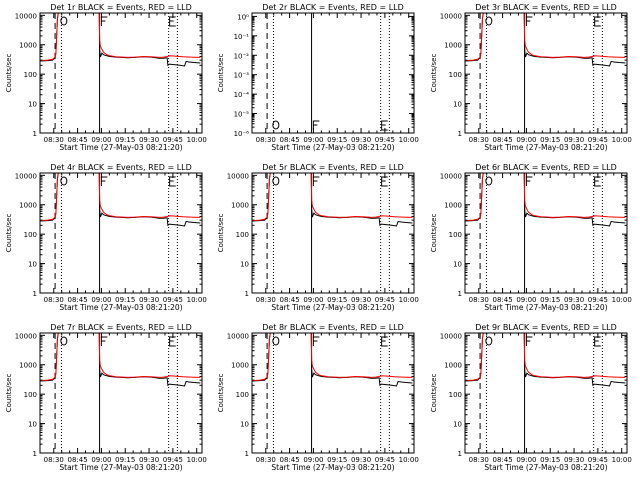 Image resolution: width=640 pixels, height=480 pixels. I want to click on y-tick-label: 10⁰, so click(243, 17).